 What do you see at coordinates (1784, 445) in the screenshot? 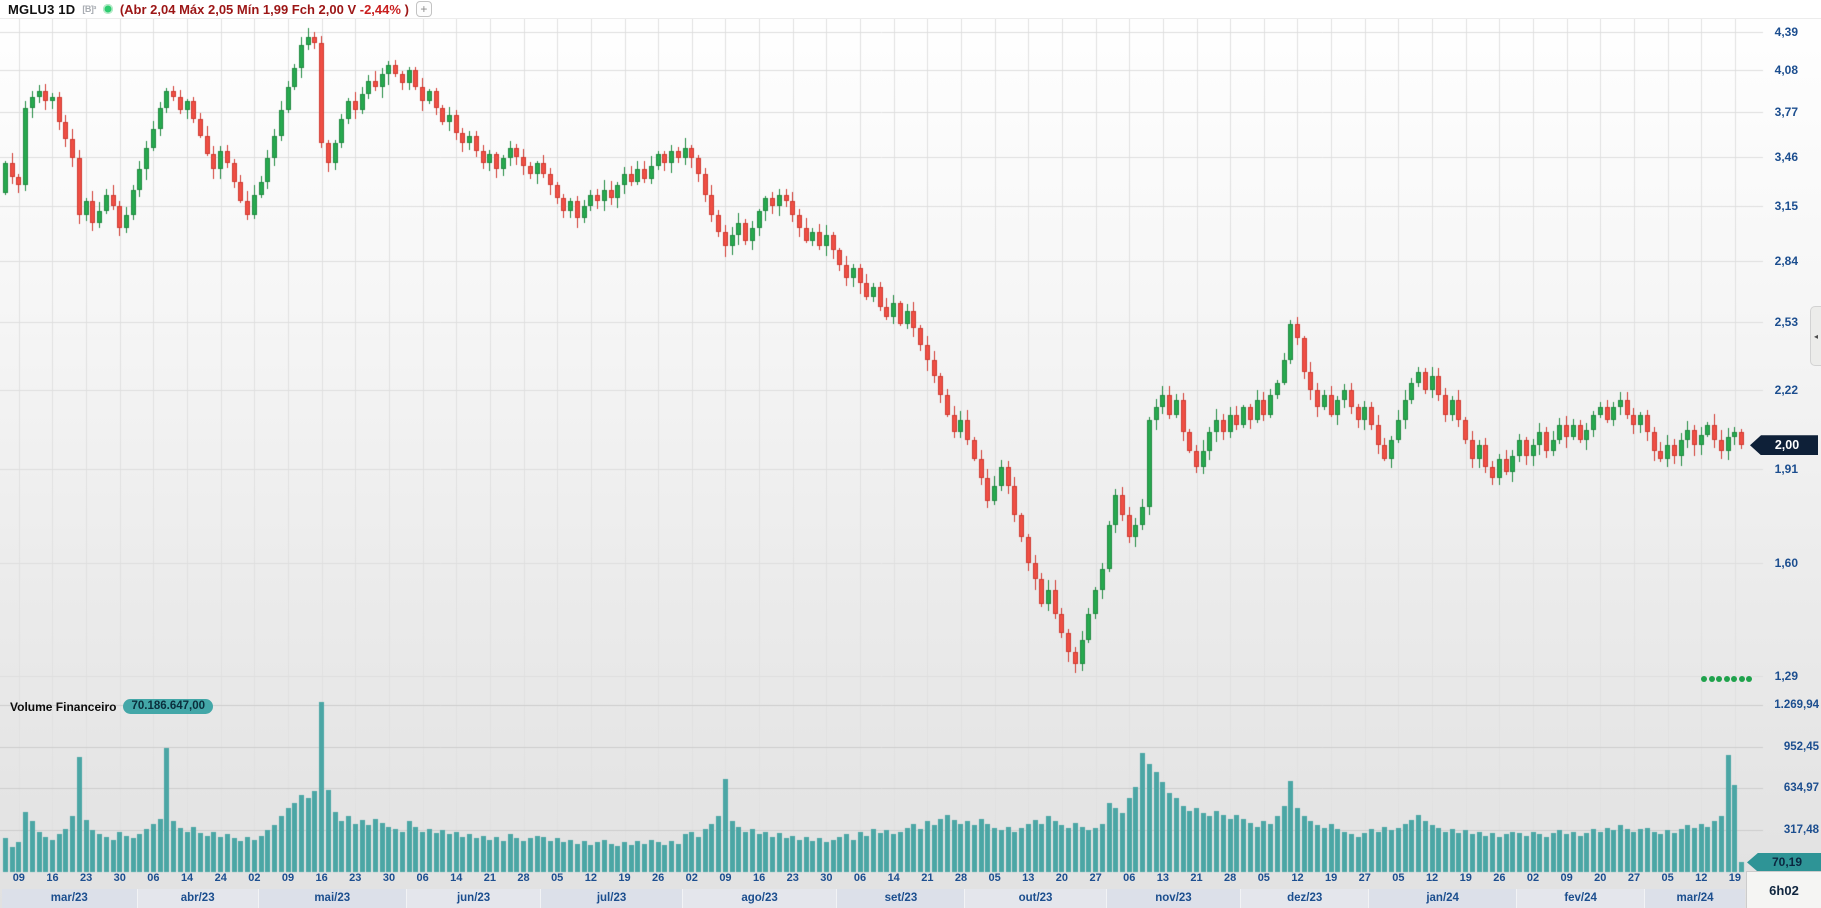
I see `last-price-badge: 2,00` at bounding box center [1784, 445].